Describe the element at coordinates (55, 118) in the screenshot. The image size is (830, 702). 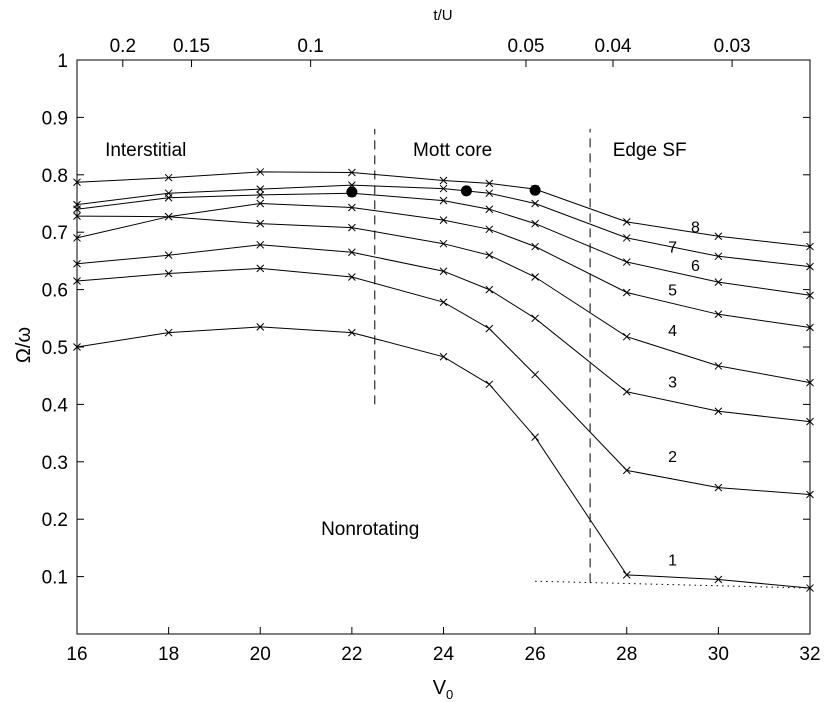
I see `y-tick-label: 0.9` at that location.